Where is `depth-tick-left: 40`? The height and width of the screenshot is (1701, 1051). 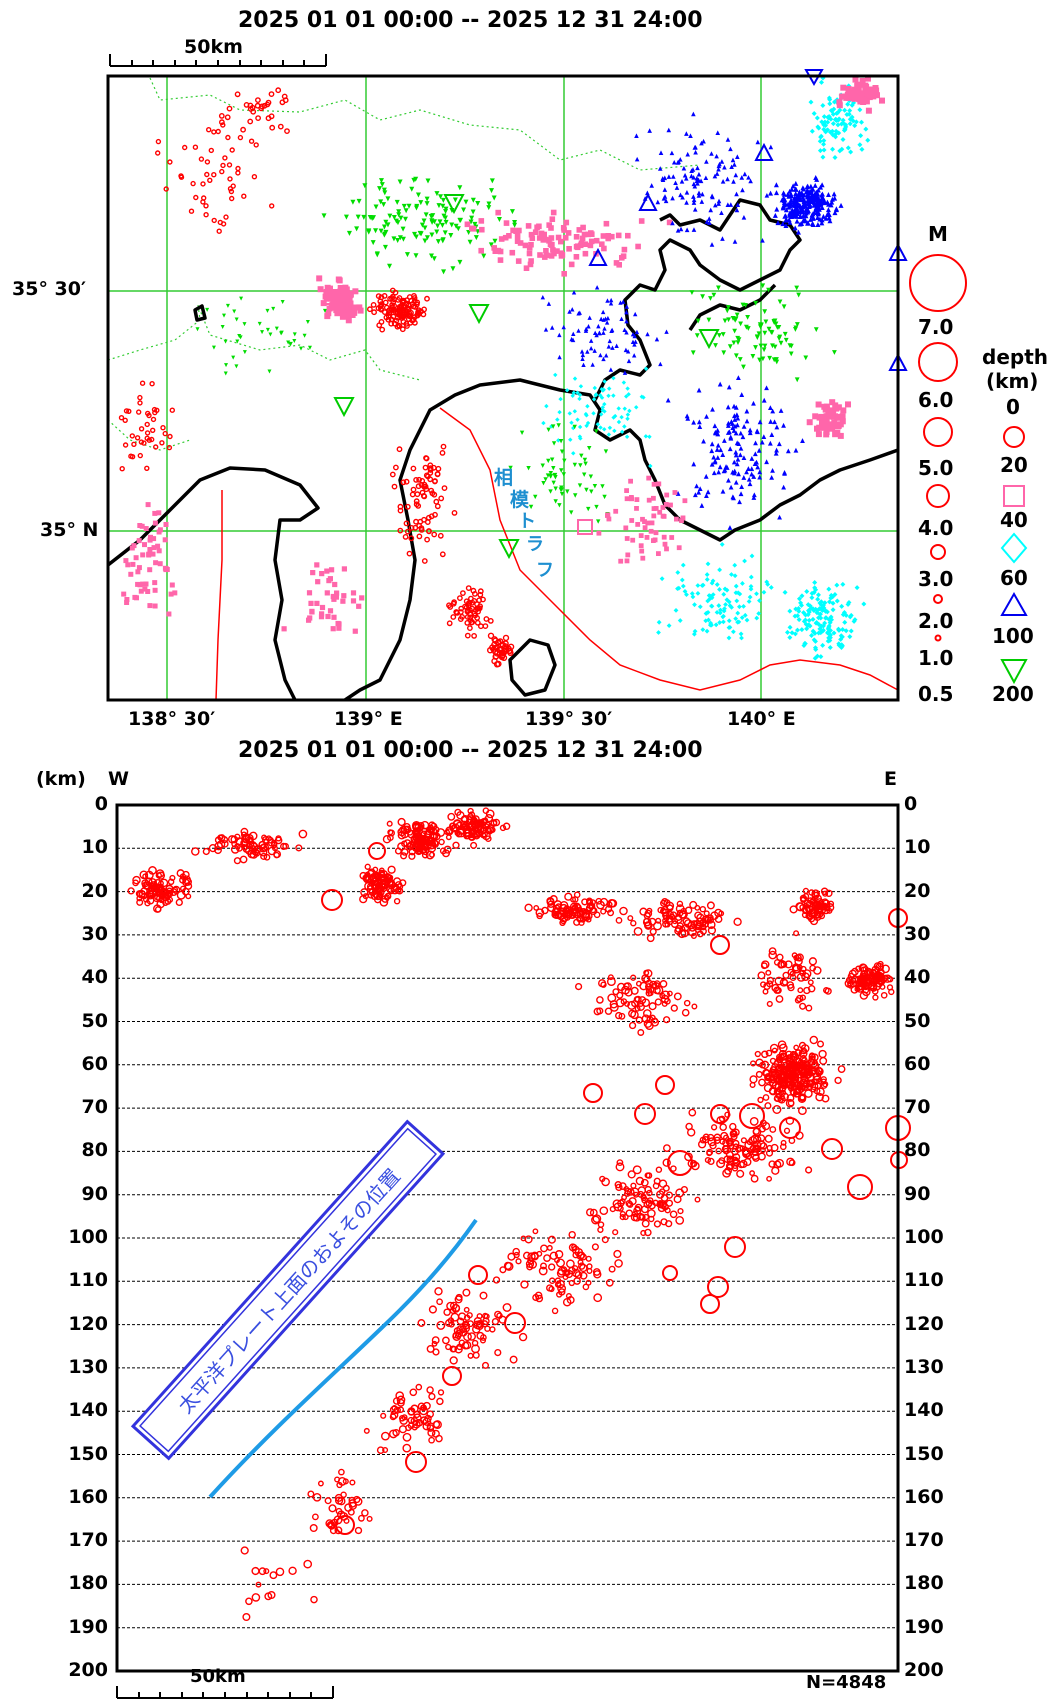 depth-tick-left: 40 is located at coordinates (94, 977).